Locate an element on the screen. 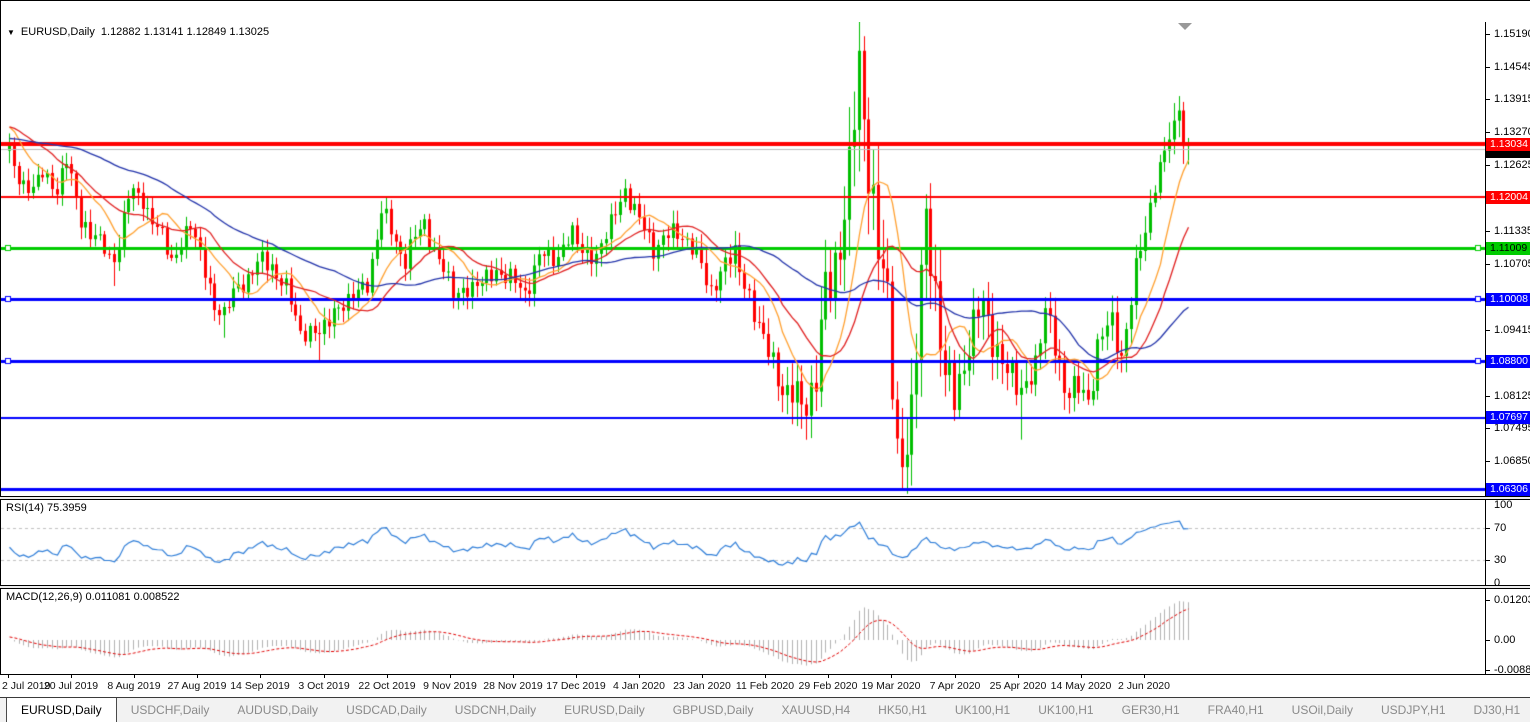 This screenshot has height=722, width=1530. price-tick-label: 1.09415 is located at coordinates (1512, 330).